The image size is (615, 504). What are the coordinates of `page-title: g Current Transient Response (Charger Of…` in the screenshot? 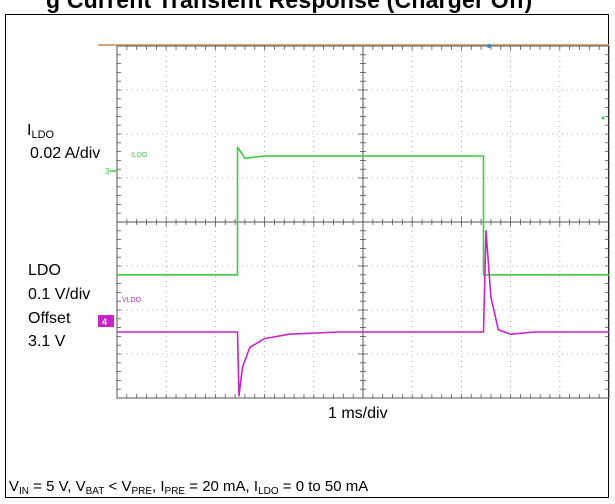 It's located at (289, 6).